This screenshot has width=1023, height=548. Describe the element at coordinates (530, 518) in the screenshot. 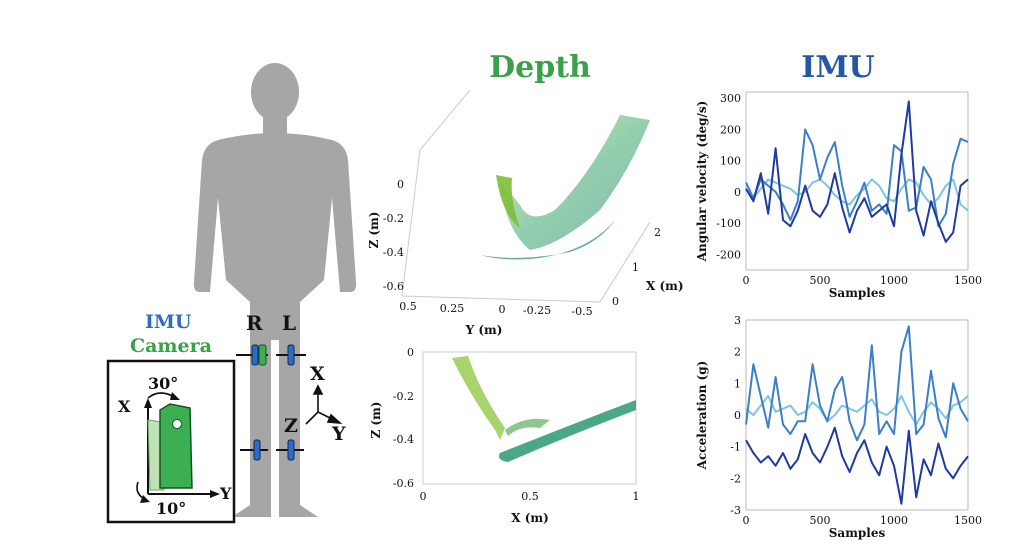

I see `depth2d-xlabel: X (m)` at that location.